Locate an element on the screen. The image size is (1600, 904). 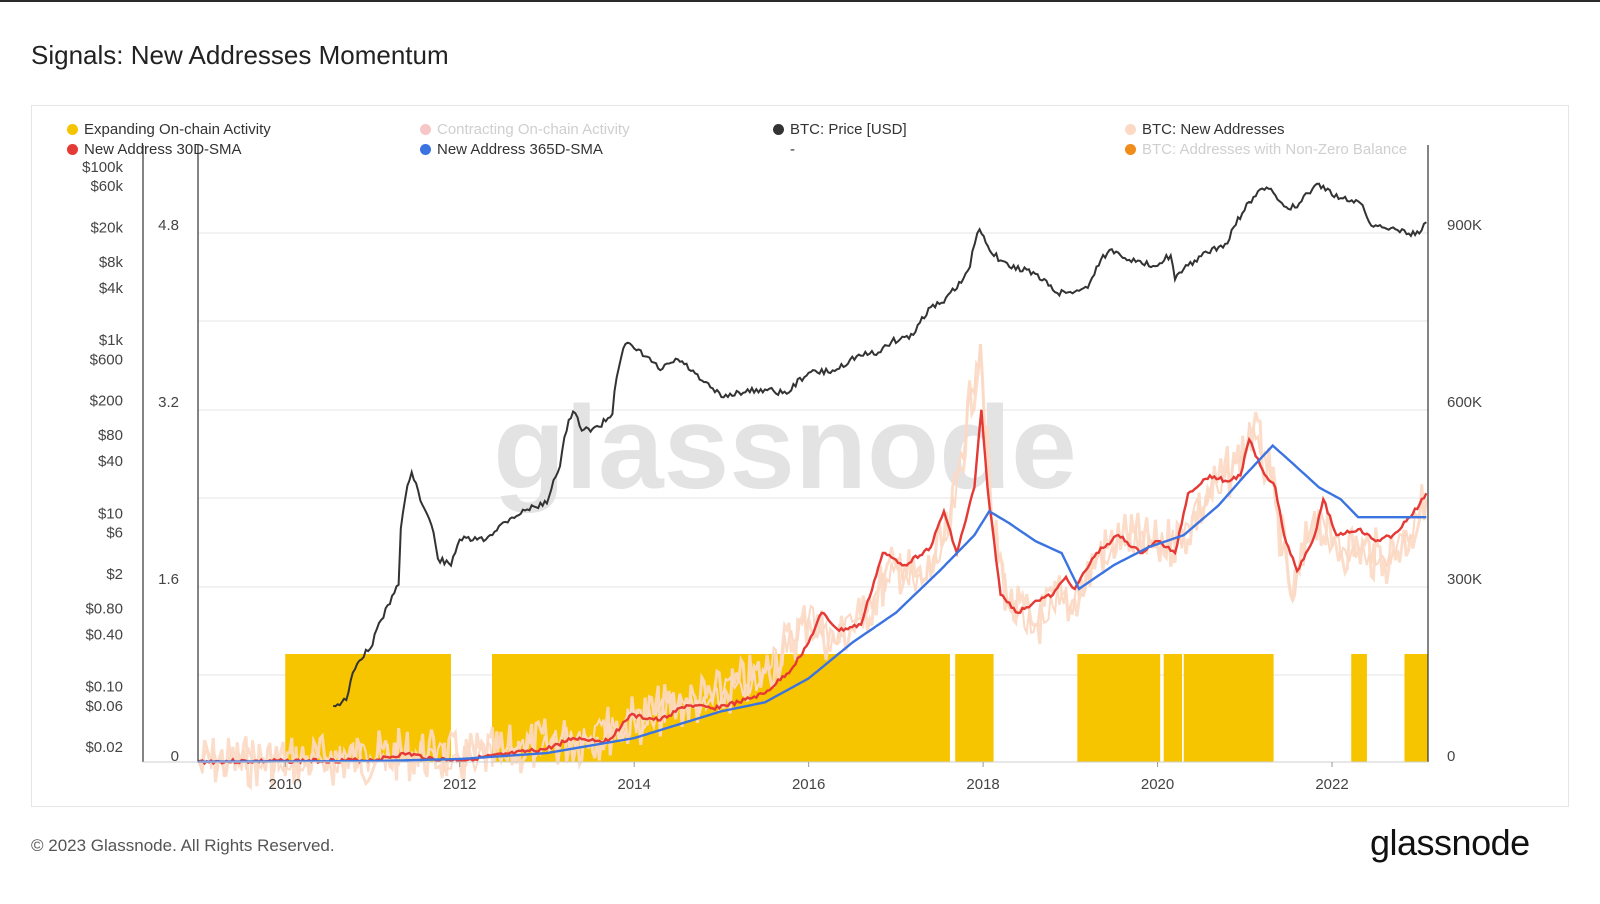
right-tick-label: 900K is located at coordinates (1464, 225).